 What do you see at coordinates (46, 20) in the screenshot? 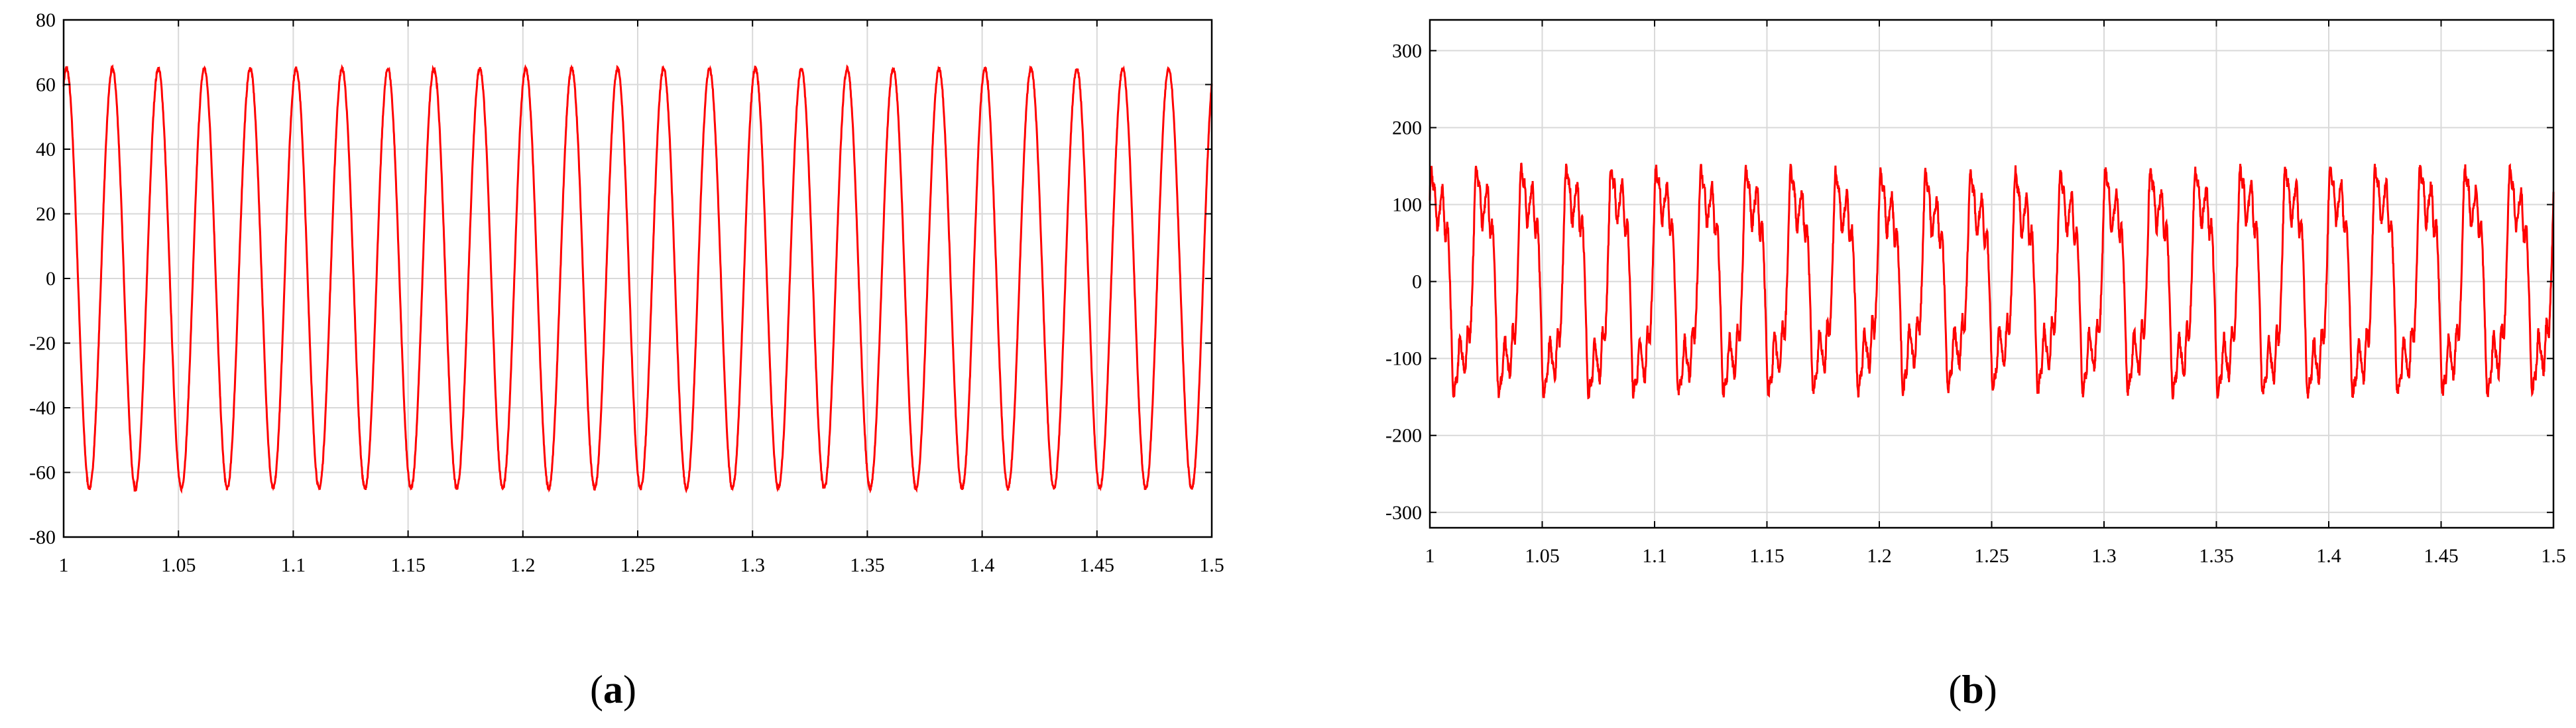
I see `y-tick-label: 80` at bounding box center [46, 20].